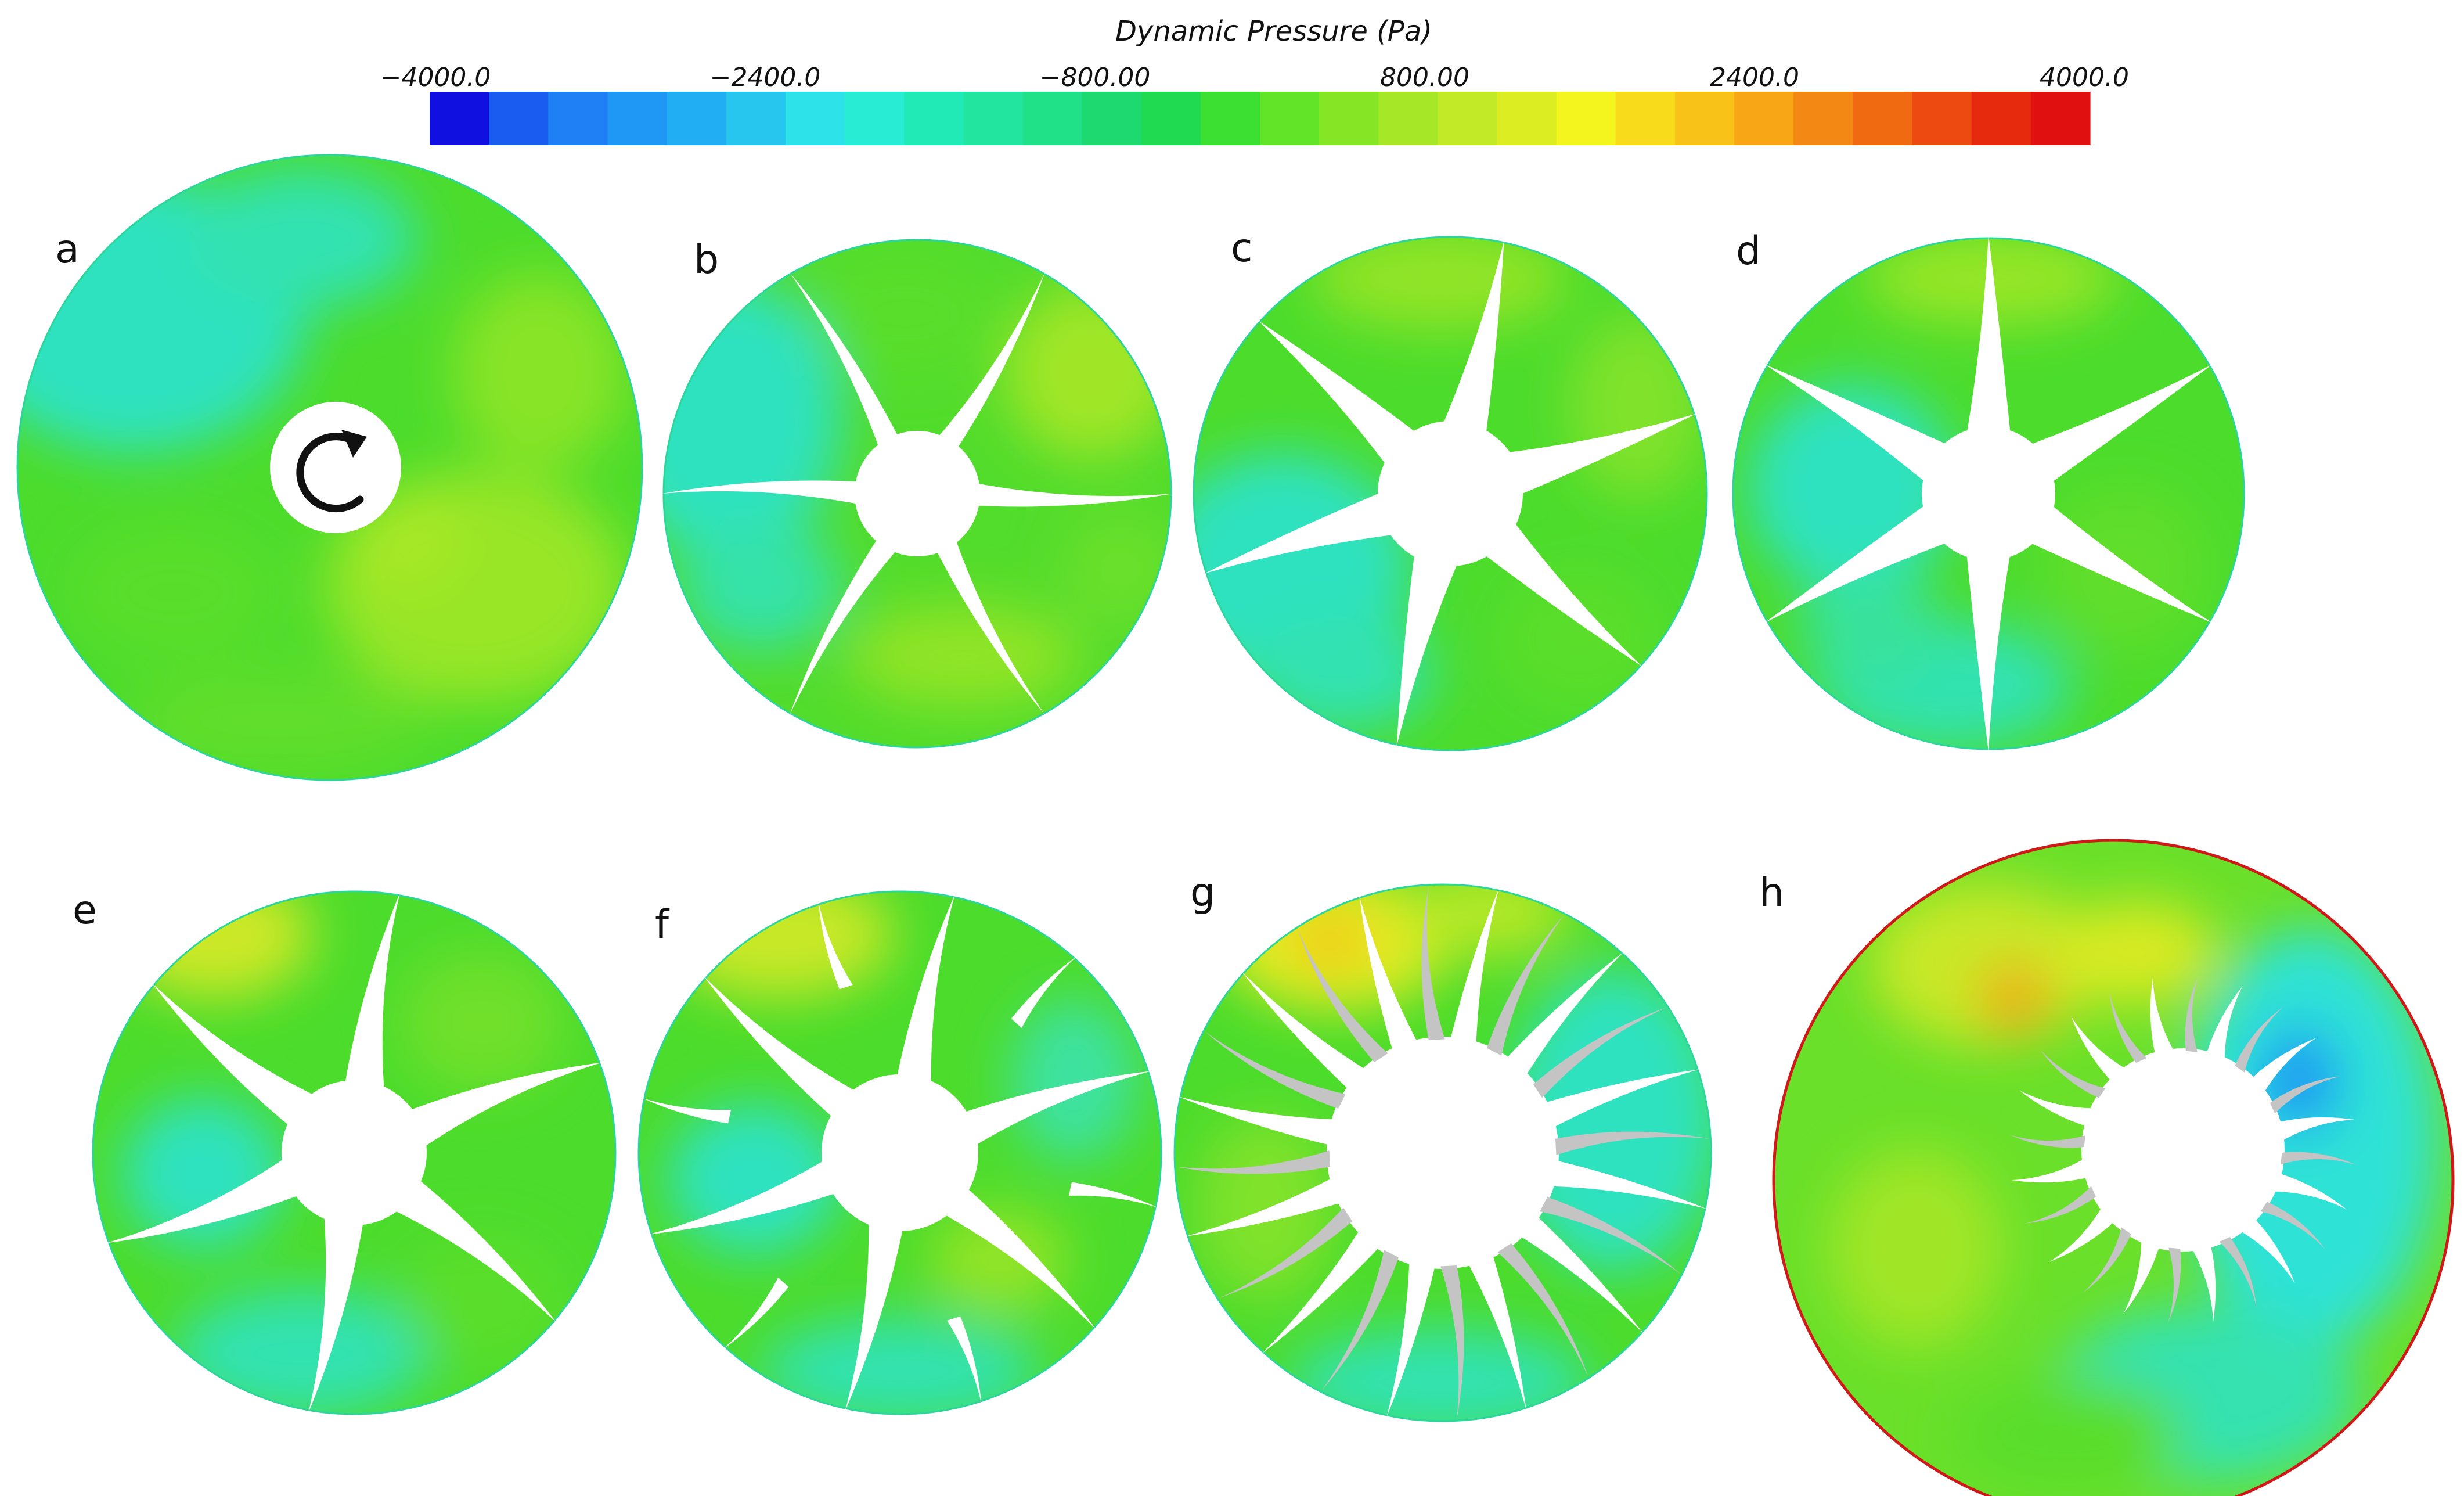  I want to click on panel-f: f, so click(899, 1152).